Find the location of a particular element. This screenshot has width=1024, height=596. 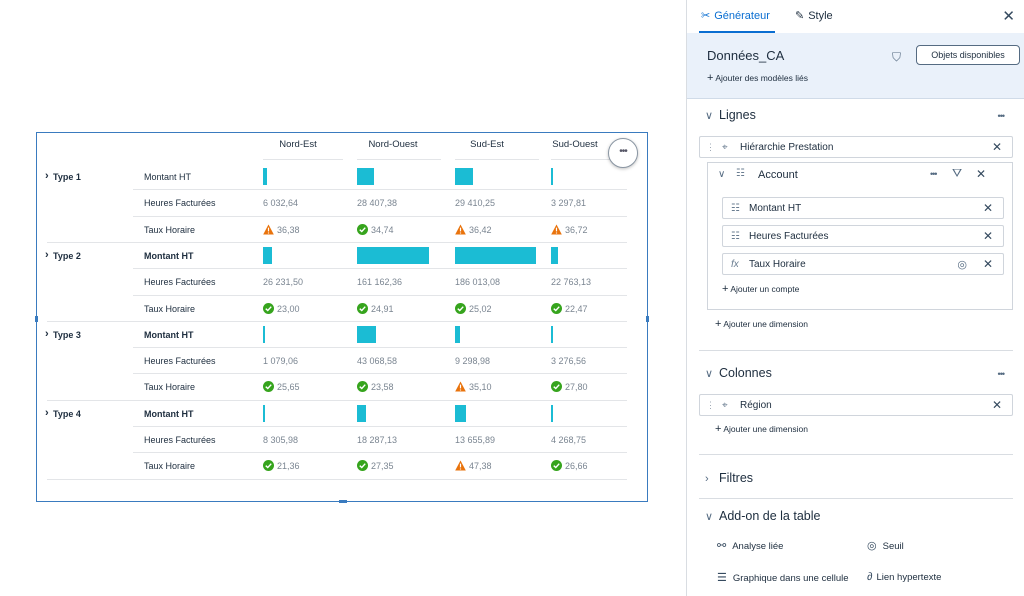

taux-value: 23,58 is located at coordinates (382, 387).